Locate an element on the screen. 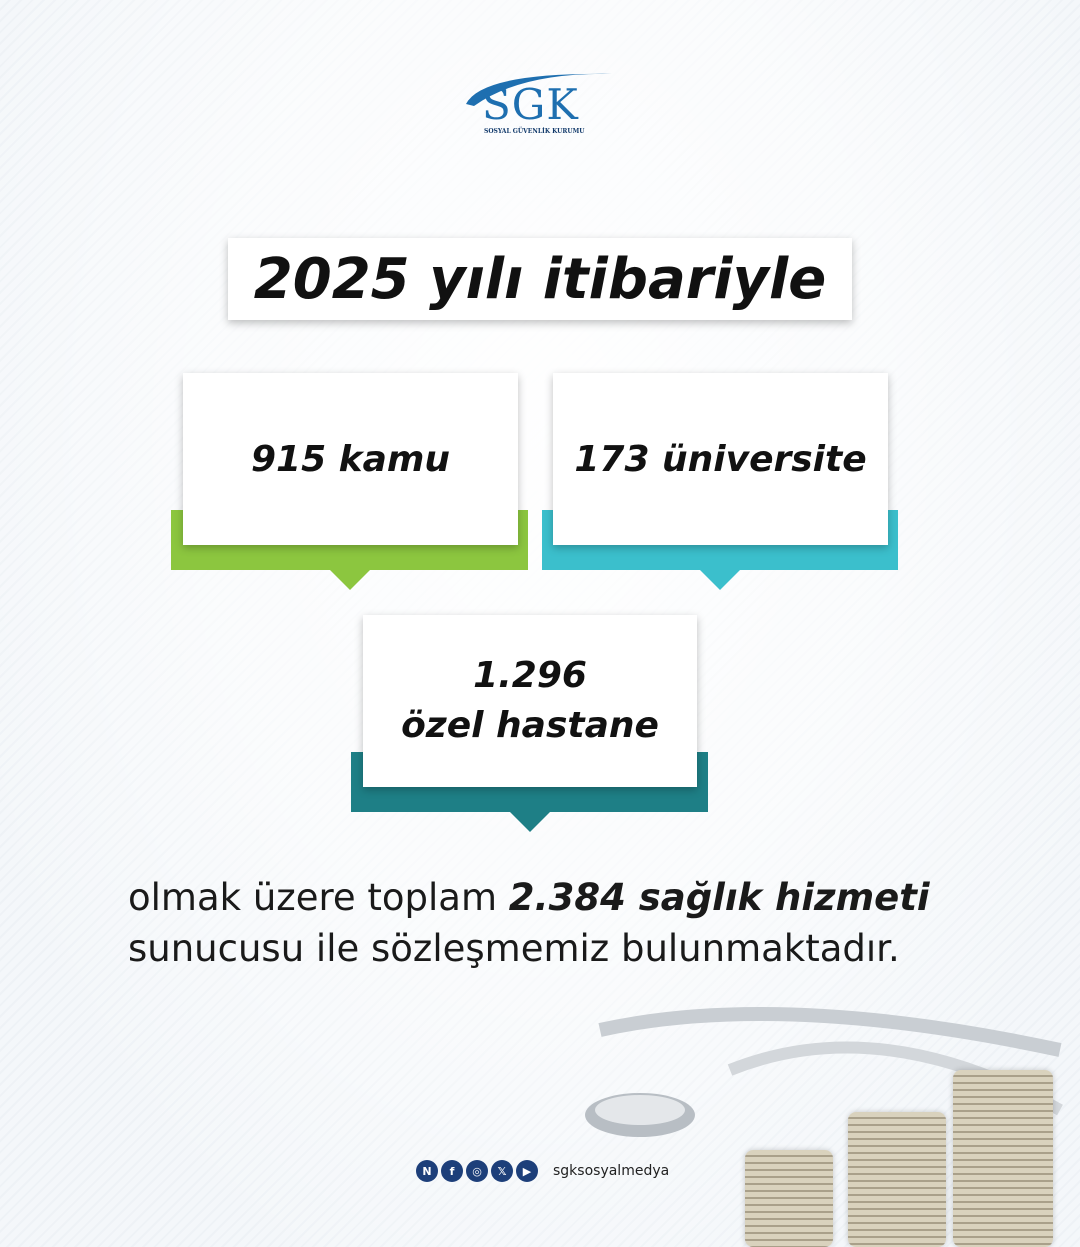 The image size is (1080, 1247). ozel-card: 1.296 özel hastane is located at coordinates (530, 701).